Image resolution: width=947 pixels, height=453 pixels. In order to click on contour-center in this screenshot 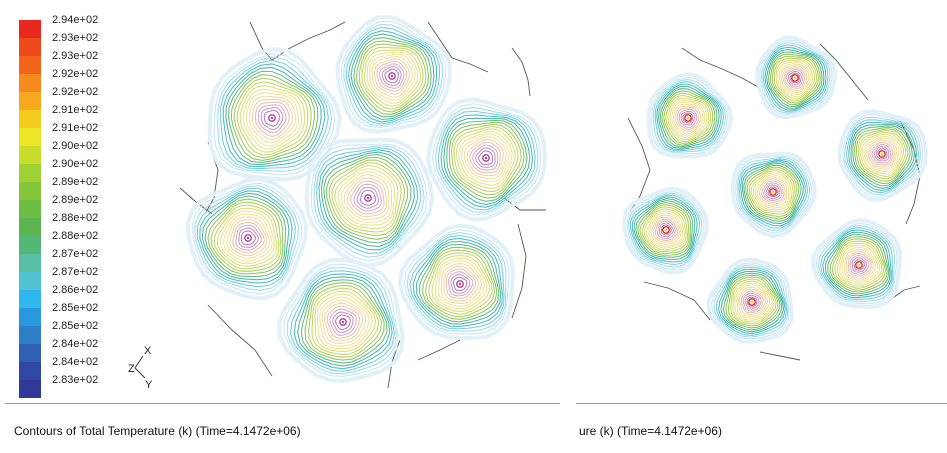, I will do `click(773, 192)`.